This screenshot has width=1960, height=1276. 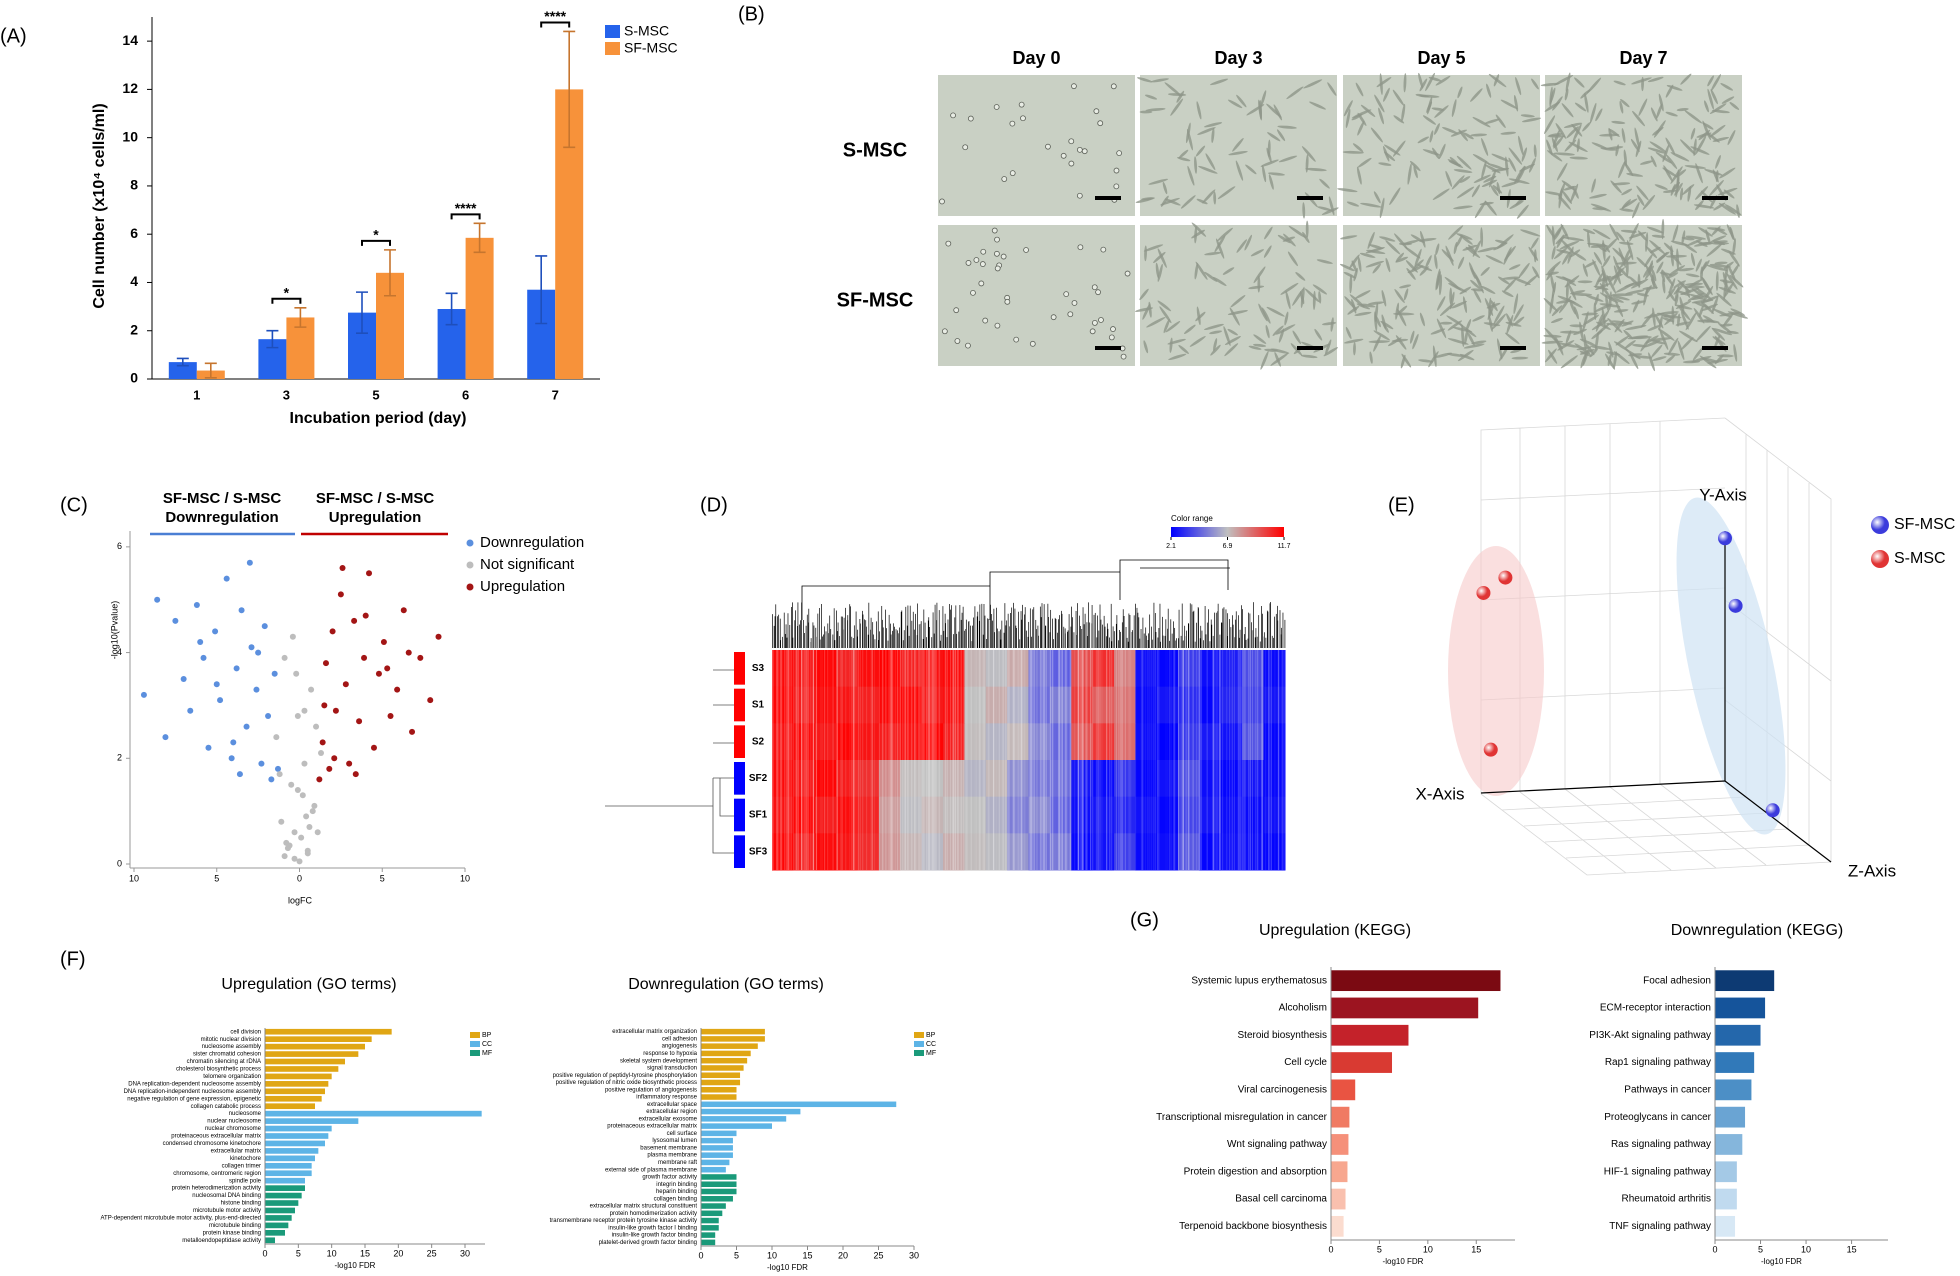 I want to click on axis-label: X-Axis, so click(x=1439, y=793).